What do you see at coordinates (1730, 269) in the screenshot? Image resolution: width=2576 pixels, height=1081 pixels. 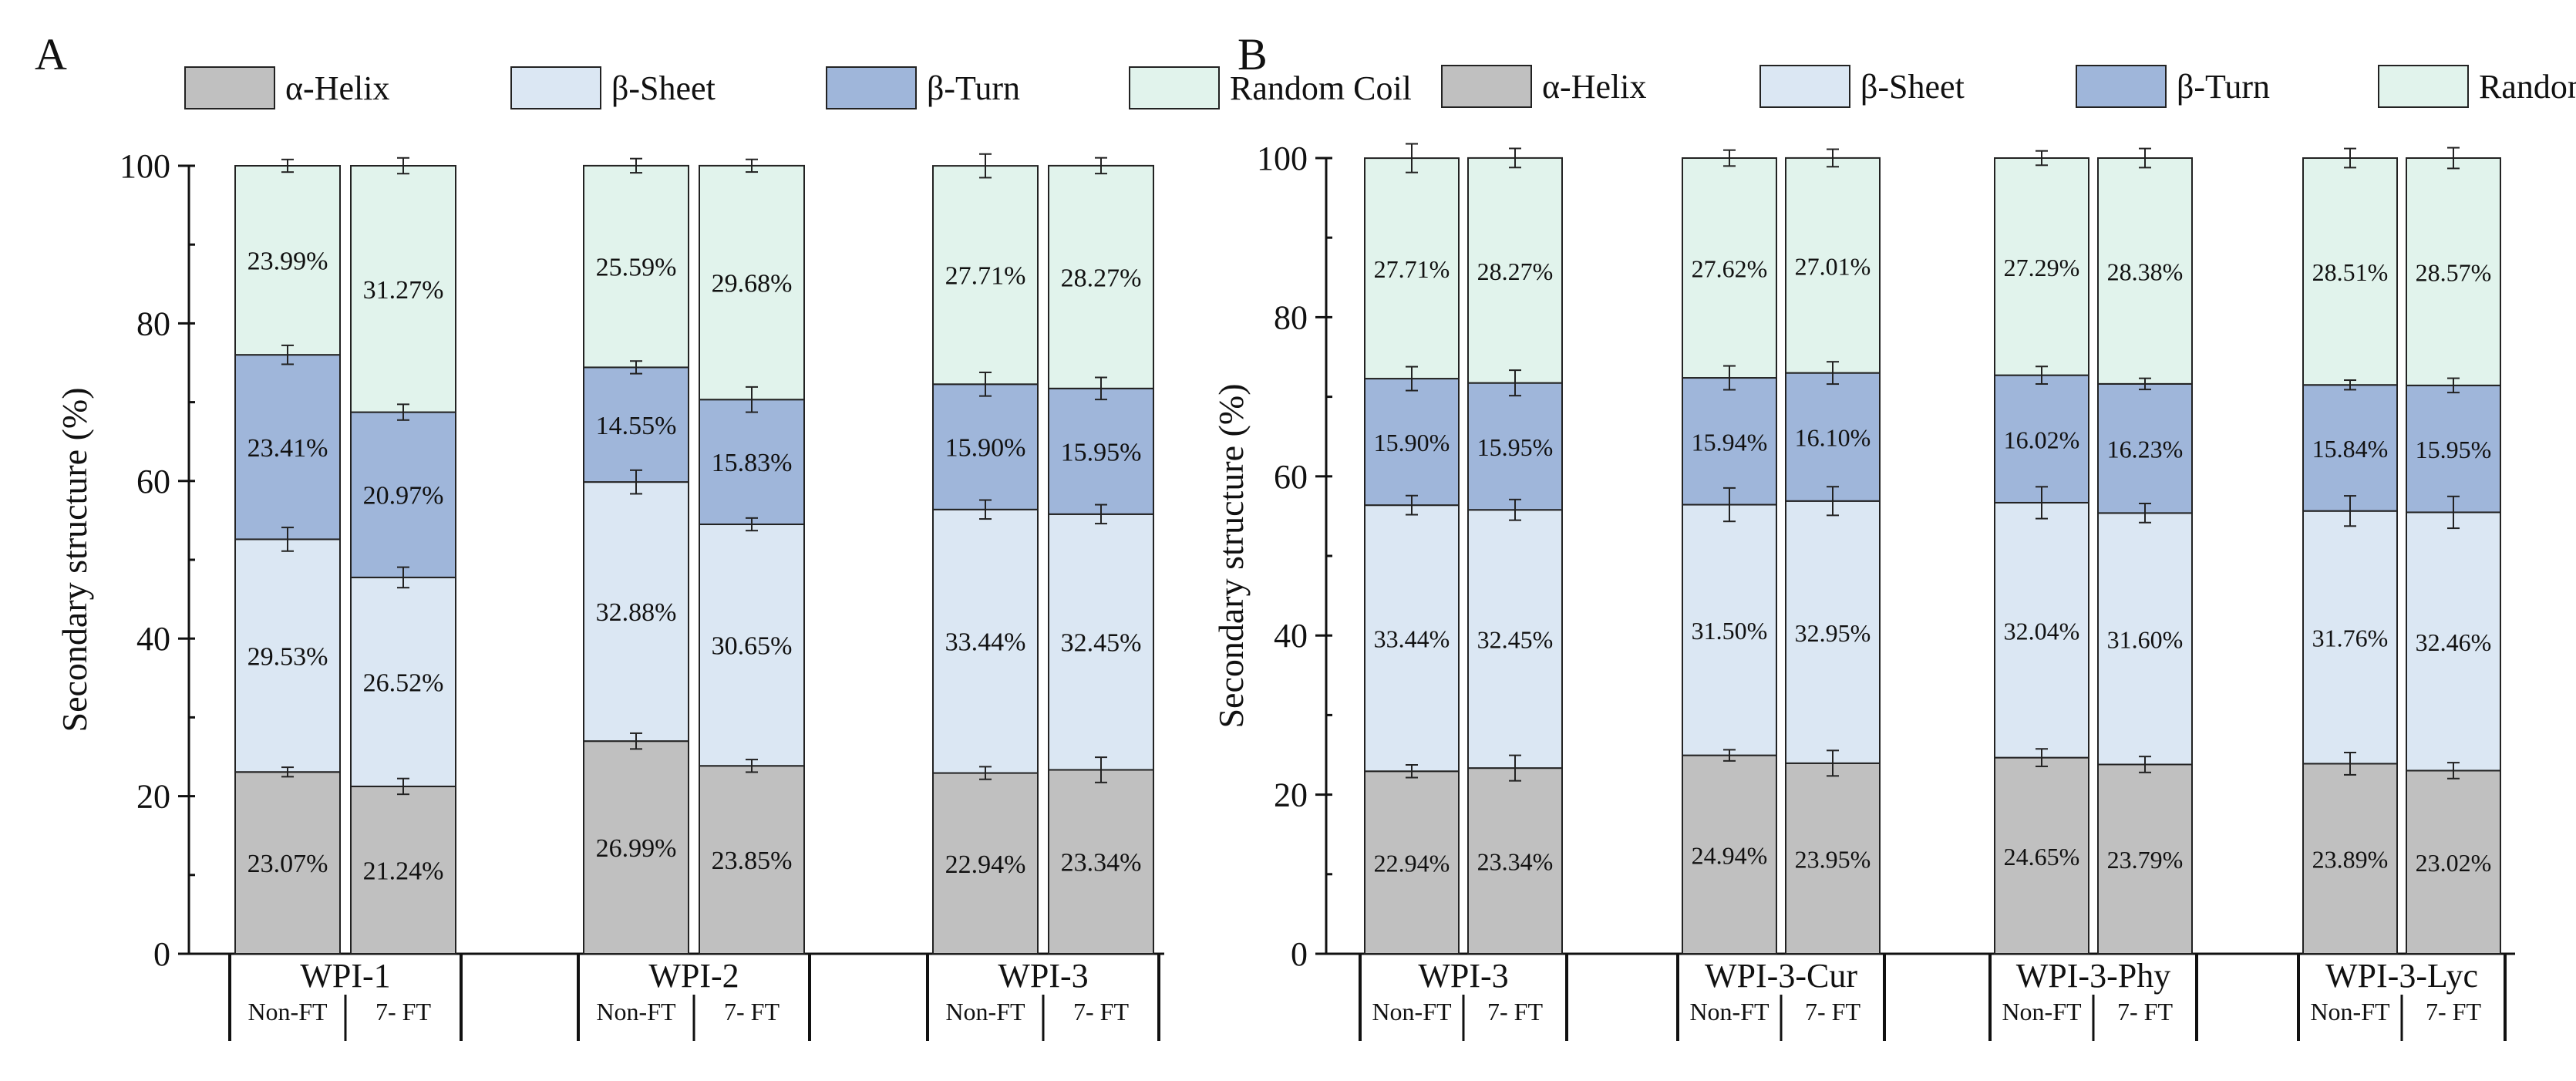 I see `data-label-wpi-3-cur-0-3: 27.62%` at bounding box center [1730, 269].